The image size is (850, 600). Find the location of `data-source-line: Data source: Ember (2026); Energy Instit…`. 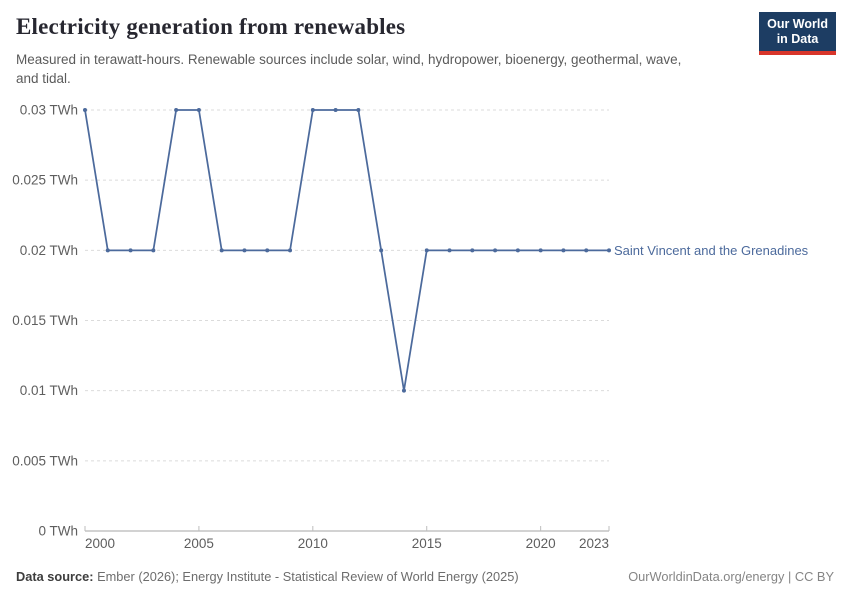

data-source-line: Data source: Ember (2026); Energy Instit… is located at coordinates (267, 576).